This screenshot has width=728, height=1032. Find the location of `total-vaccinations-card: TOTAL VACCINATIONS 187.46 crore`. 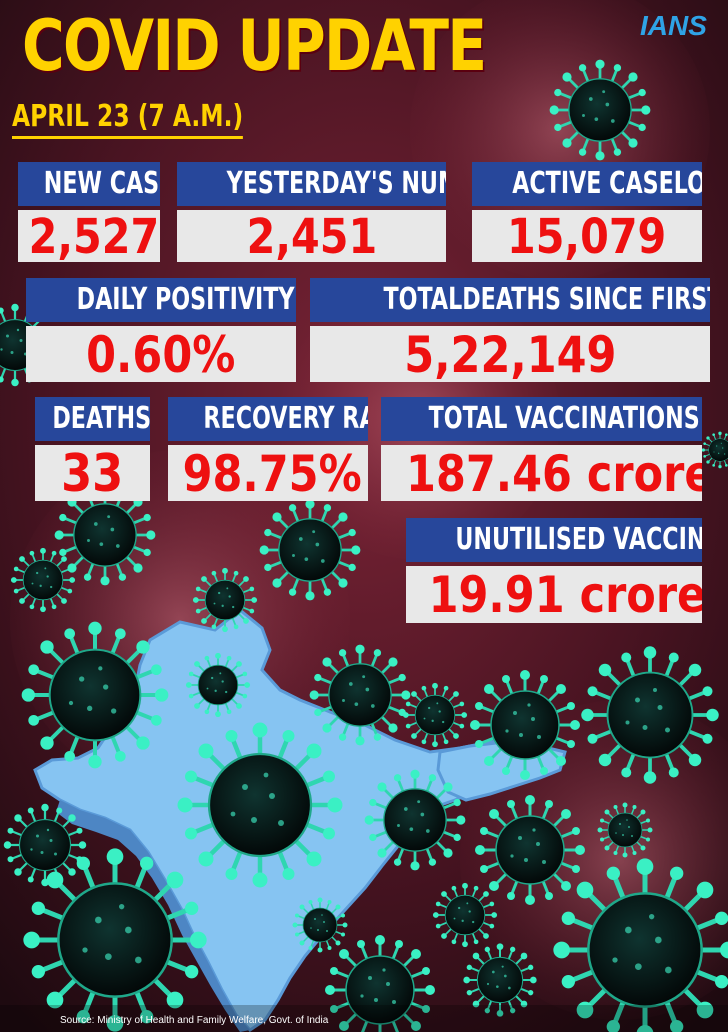

total-vaccinations-card: TOTAL VACCINATIONS 187.46 crore is located at coordinates (541, 449).